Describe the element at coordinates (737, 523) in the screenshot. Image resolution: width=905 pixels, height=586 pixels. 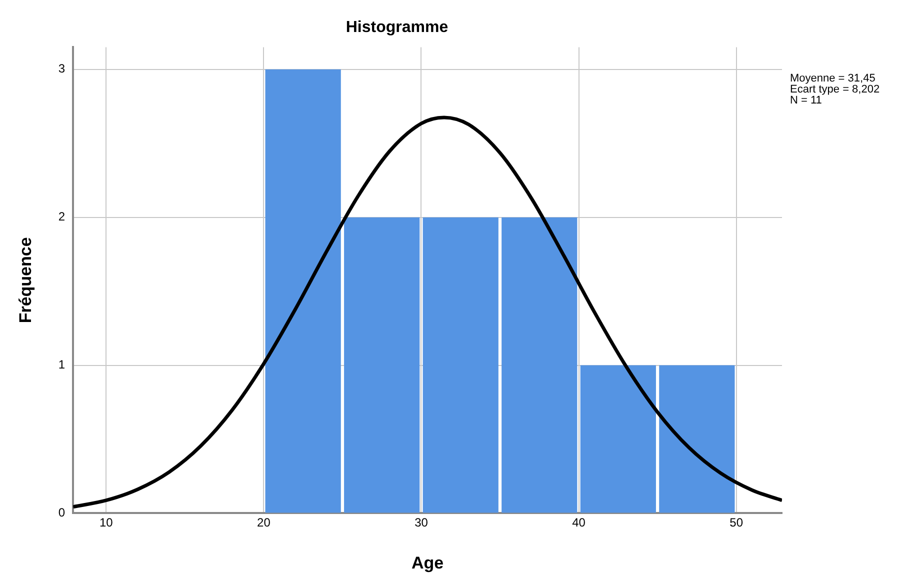
I see `x-tick-label: 50` at that location.